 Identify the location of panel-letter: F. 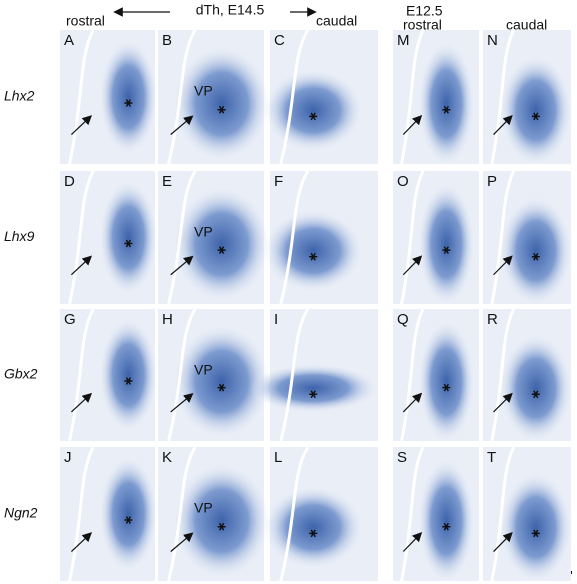
(278, 181).